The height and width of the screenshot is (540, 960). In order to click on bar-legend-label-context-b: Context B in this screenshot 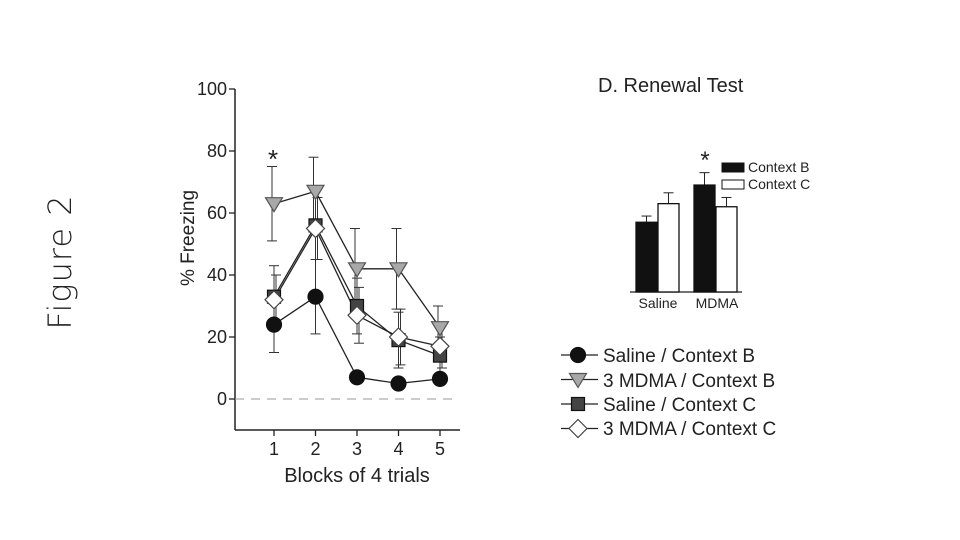, I will do `click(778, 167)`.